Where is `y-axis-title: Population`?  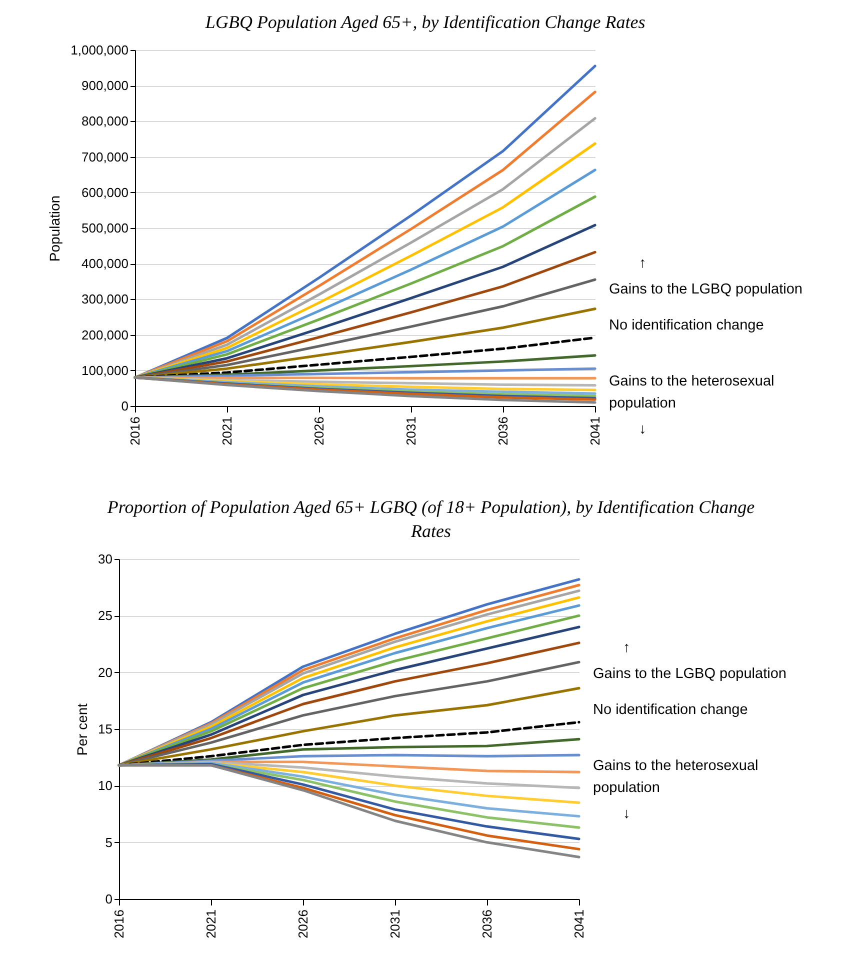
y-axis-title: Population is located at coordinates (54, 228).